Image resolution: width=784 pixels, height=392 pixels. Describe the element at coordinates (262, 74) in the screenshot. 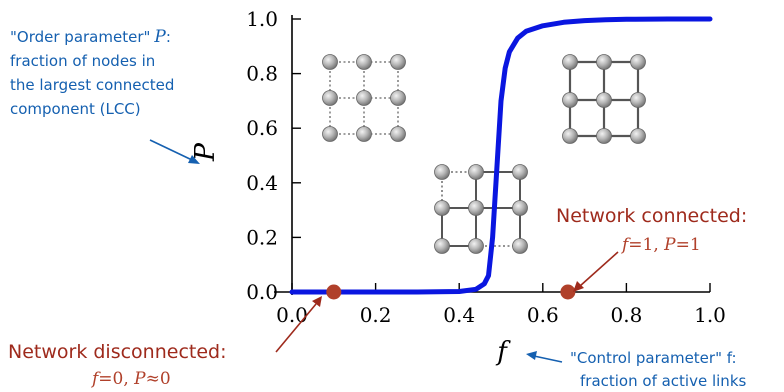

I see `y-tick-label: 0.8` at that location.